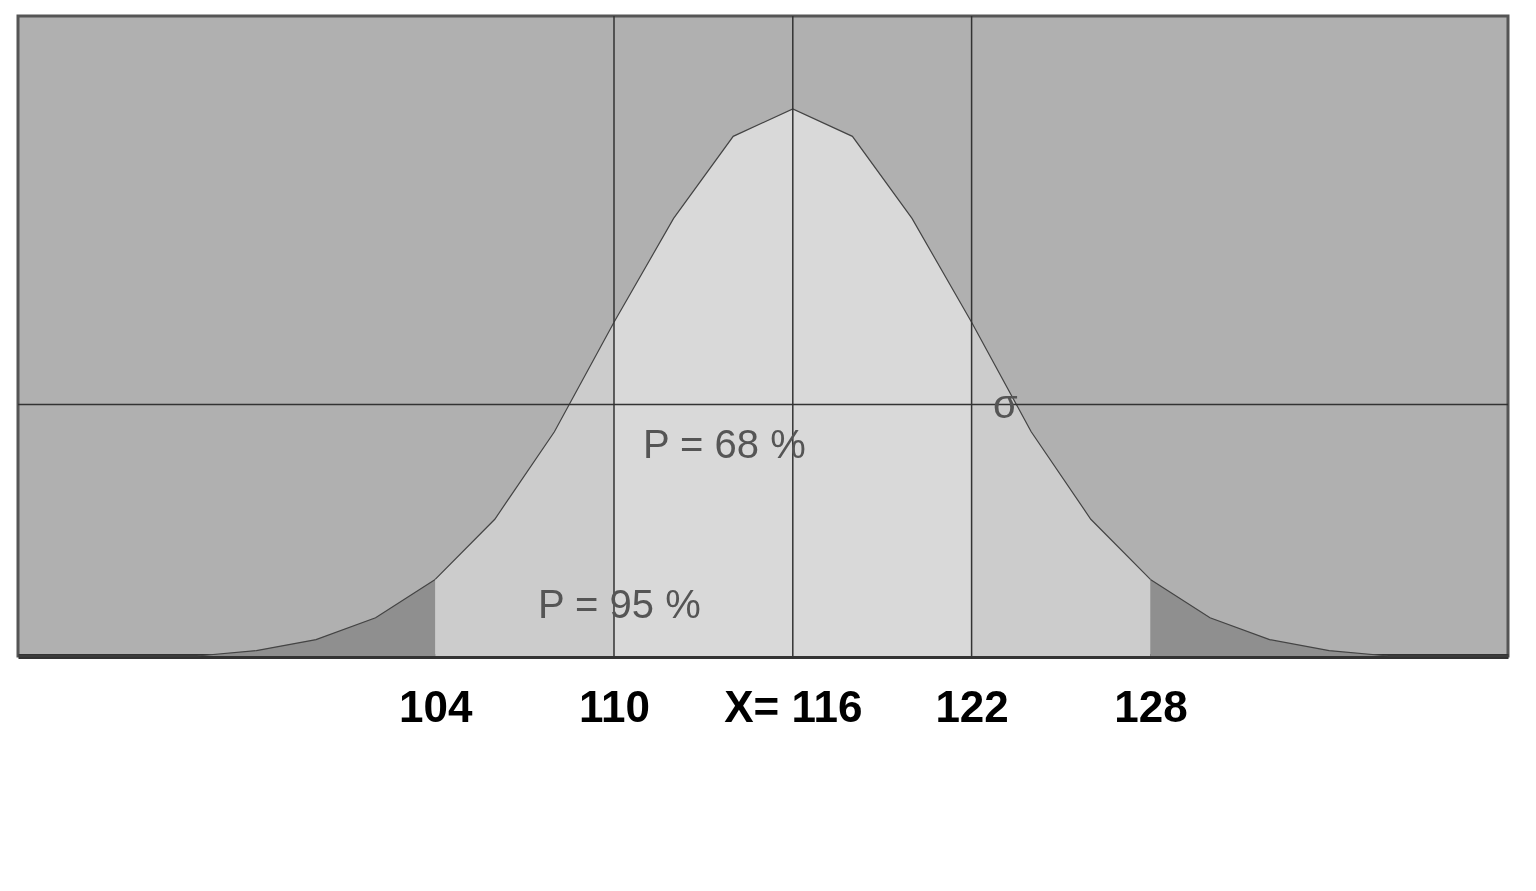  What do you see at coordinates (1151, 706) in the screenshot?
I see `x-tick-label: 128` at bounding box center [1151, 706].